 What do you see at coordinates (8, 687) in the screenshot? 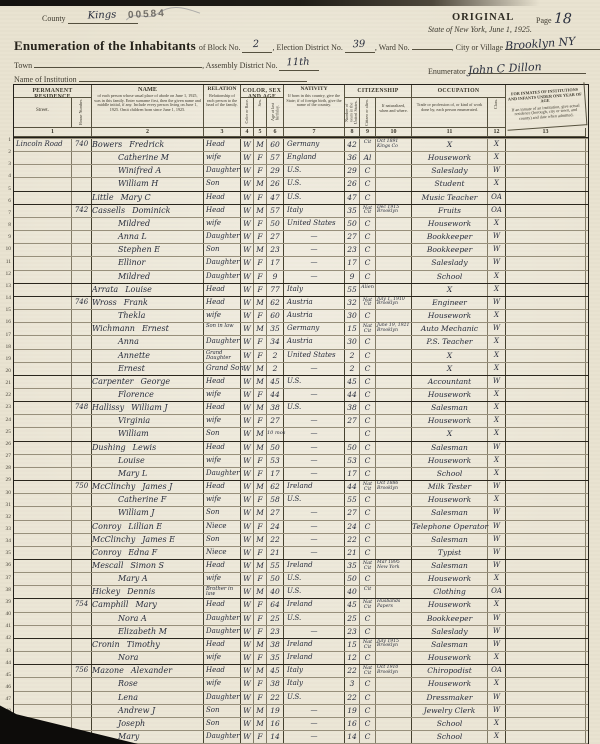
I see `row-number: 46` at bounding box center [8, 687].